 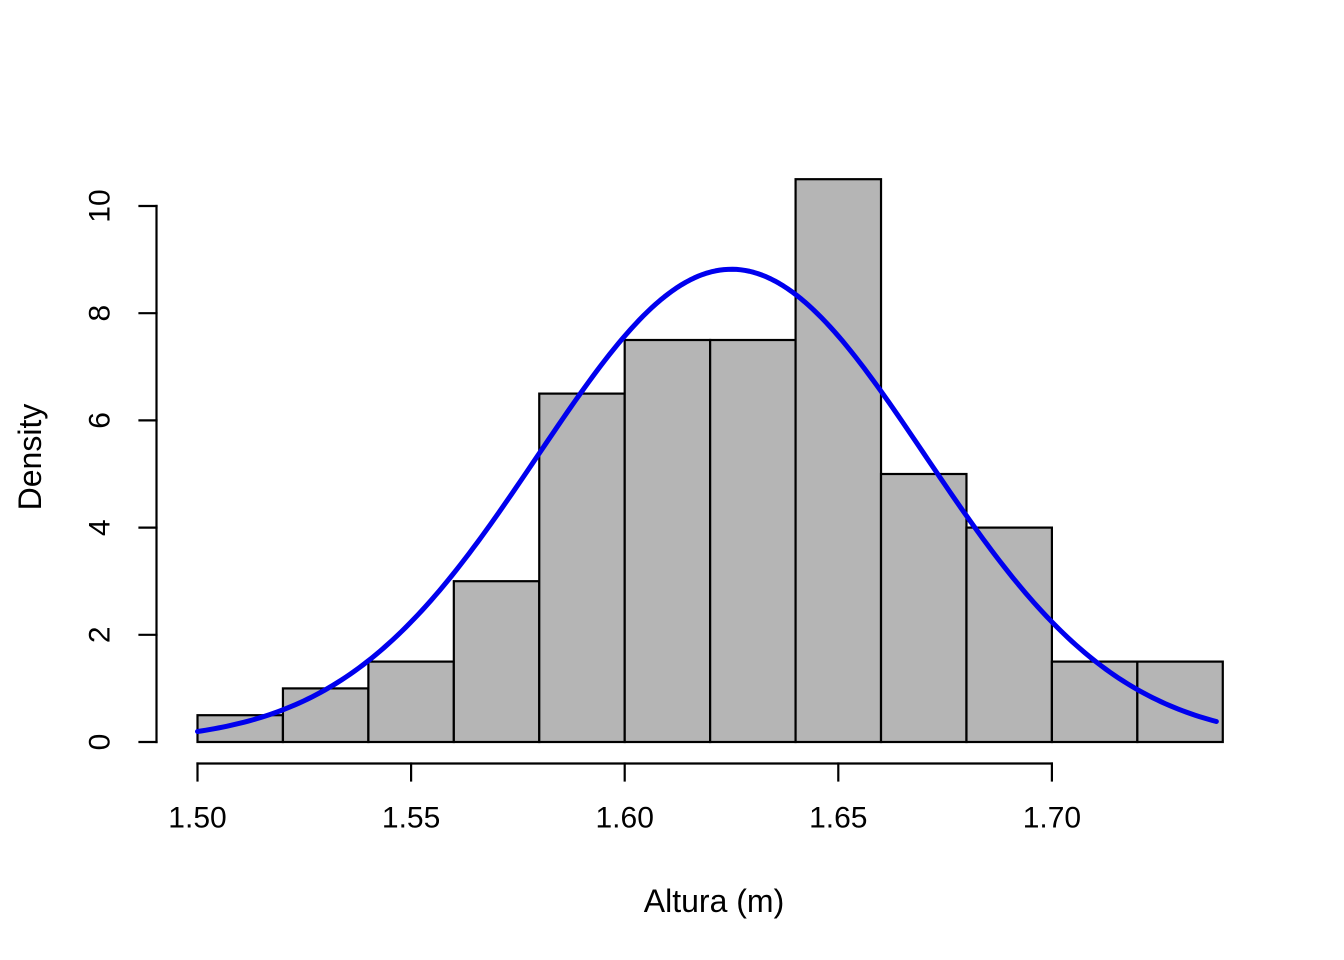 I want to click on x-tick-label: 1.50, so click(x=197, y=818).